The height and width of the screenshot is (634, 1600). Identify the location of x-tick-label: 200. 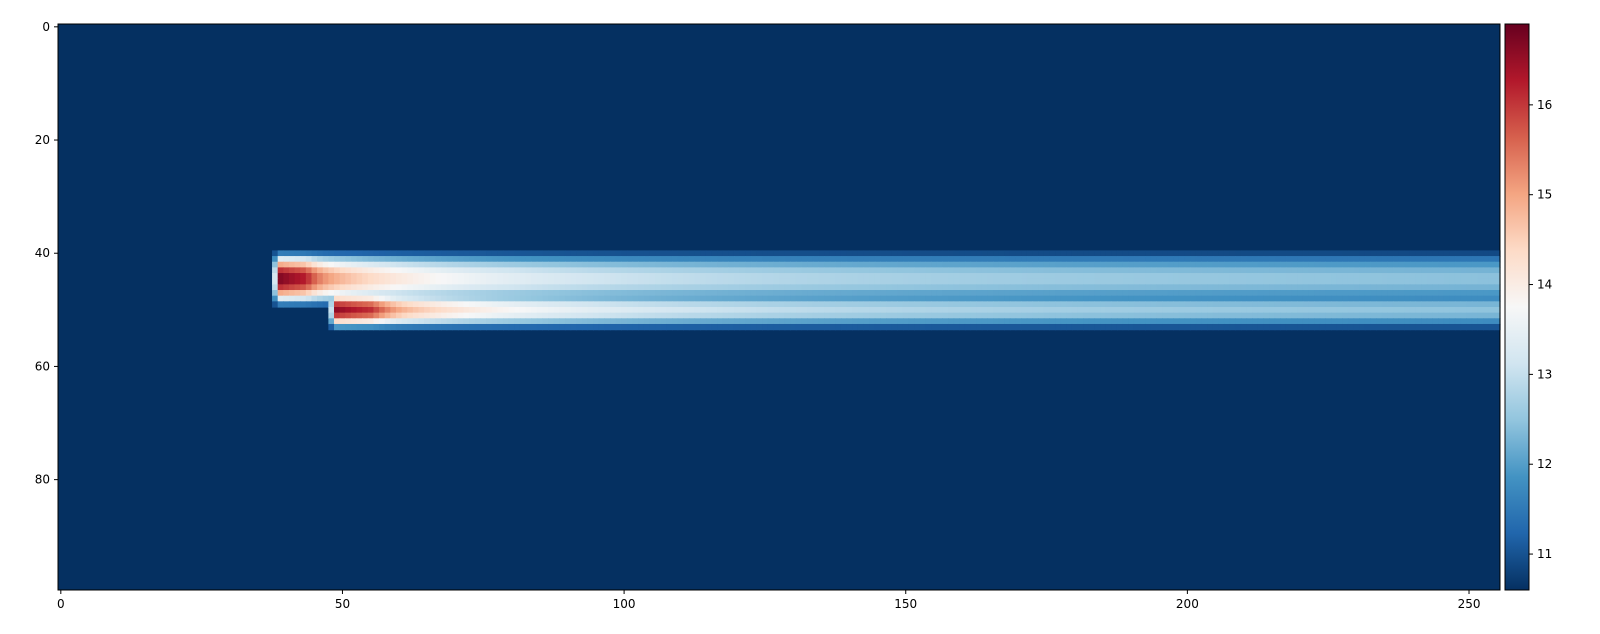
(1187, 604).